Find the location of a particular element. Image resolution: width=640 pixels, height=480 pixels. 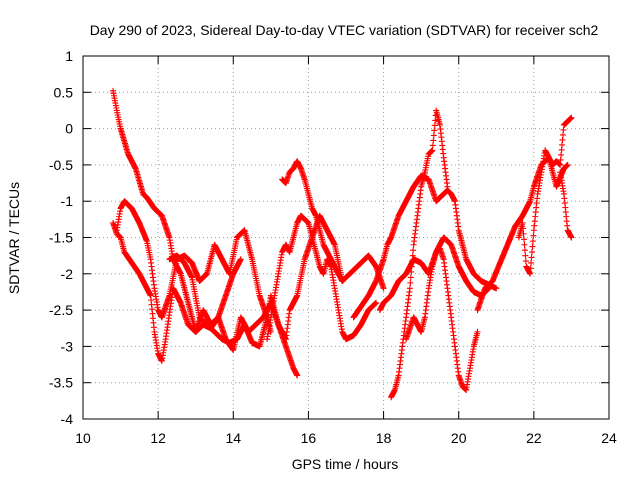

y-tick-label: -3 is located at coordinates (67, 346).